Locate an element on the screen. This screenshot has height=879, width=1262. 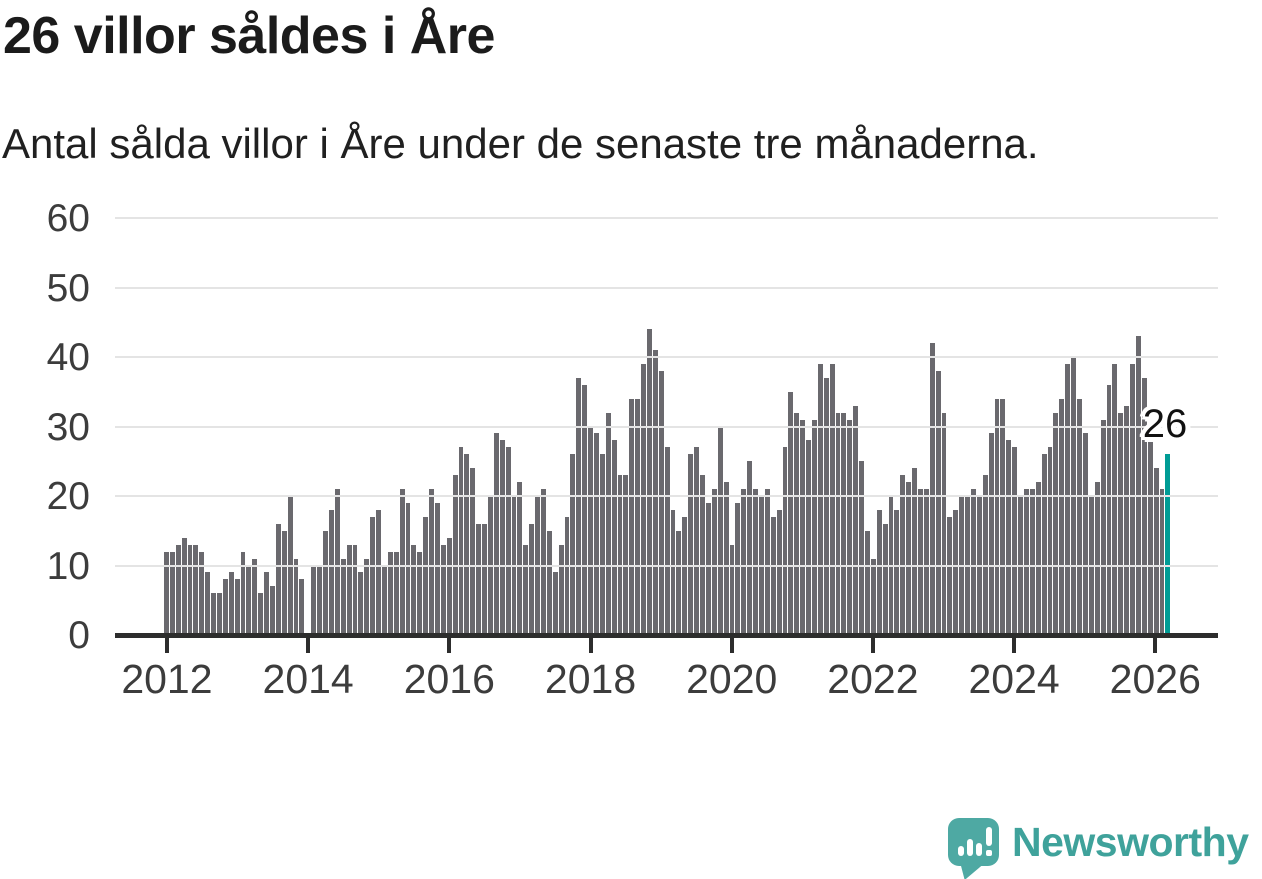
x-axis-label-2020: 2020 is located at coordinates (732, 679).